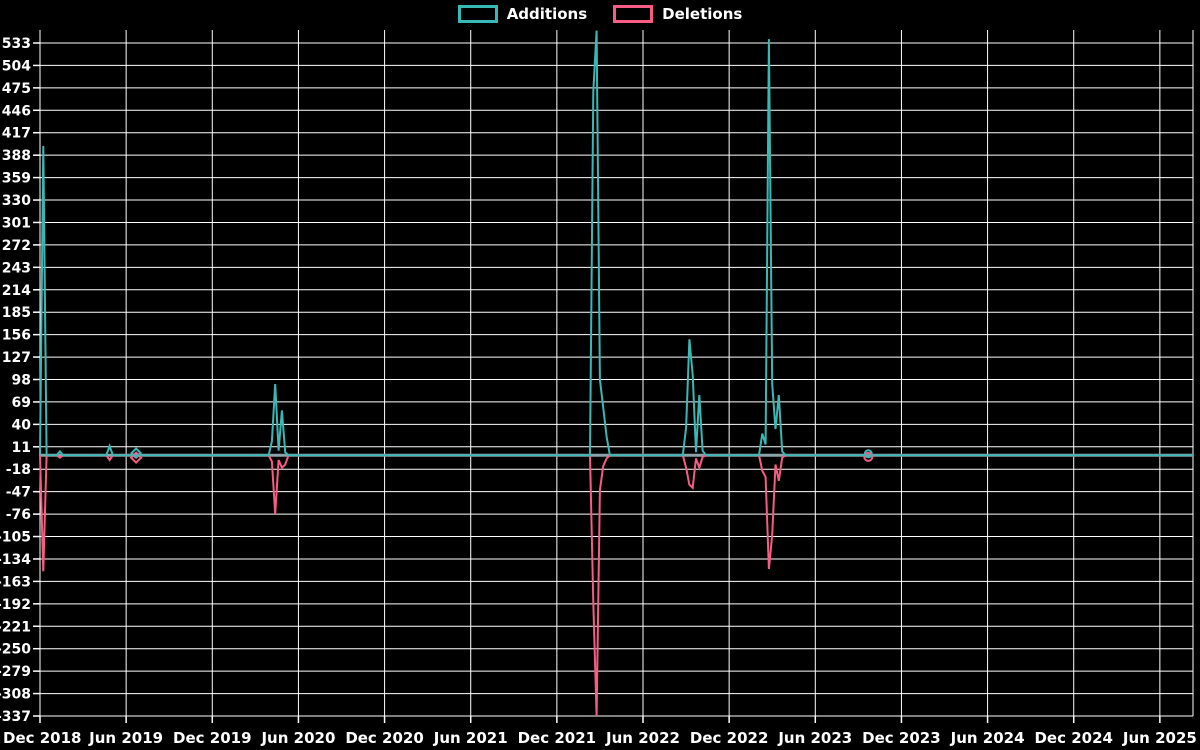  What do you see at coordinates (477, 14) in the screenshot?
I see `additions-swatch-icon` at bounding box center [477, 14].